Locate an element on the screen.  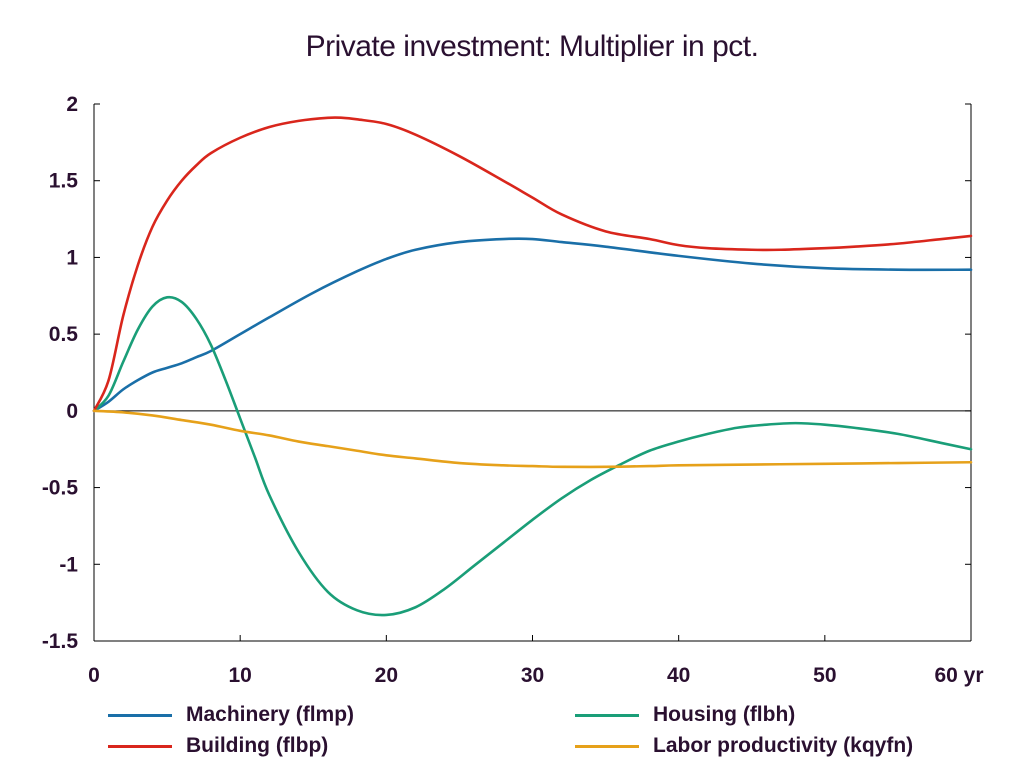
legend-item-machinery-flmp: Machinery (flmp) is located at coordinates (231, 715).